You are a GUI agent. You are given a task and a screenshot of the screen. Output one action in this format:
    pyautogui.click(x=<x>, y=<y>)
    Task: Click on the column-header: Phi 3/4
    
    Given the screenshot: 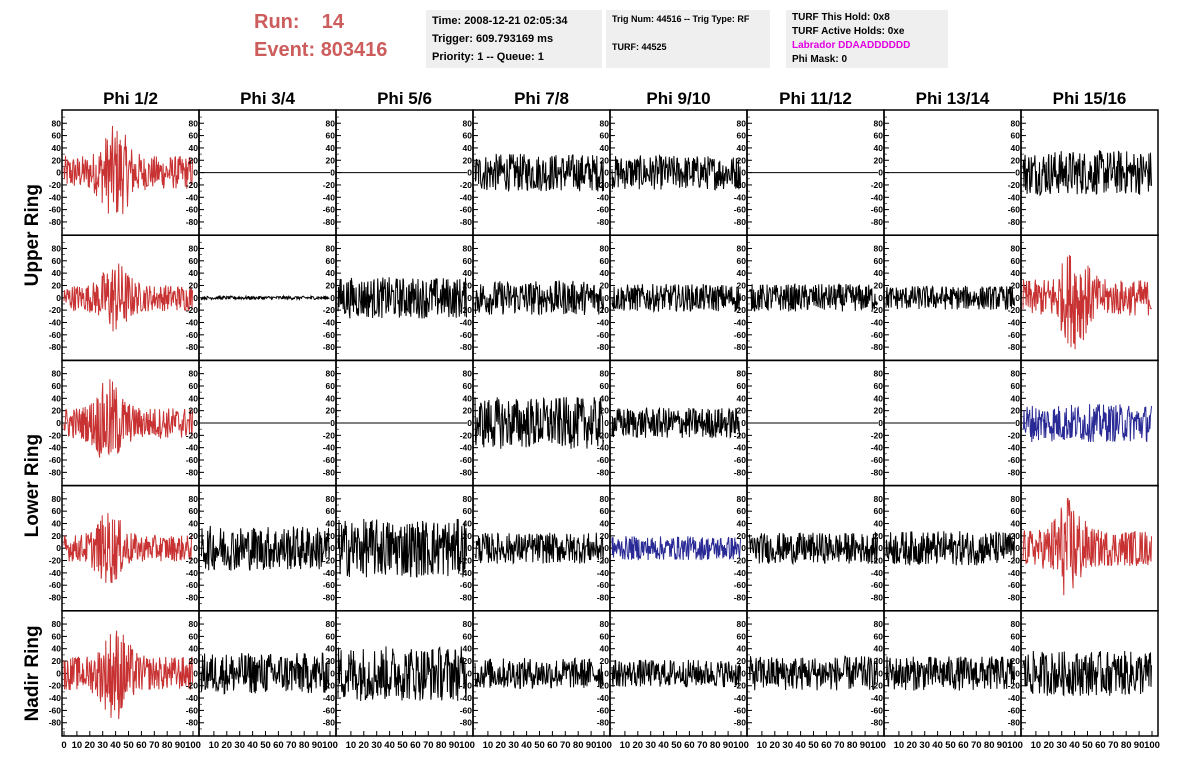 What is the action you would take?
    pyautogui.click(x=267, y=98)
    